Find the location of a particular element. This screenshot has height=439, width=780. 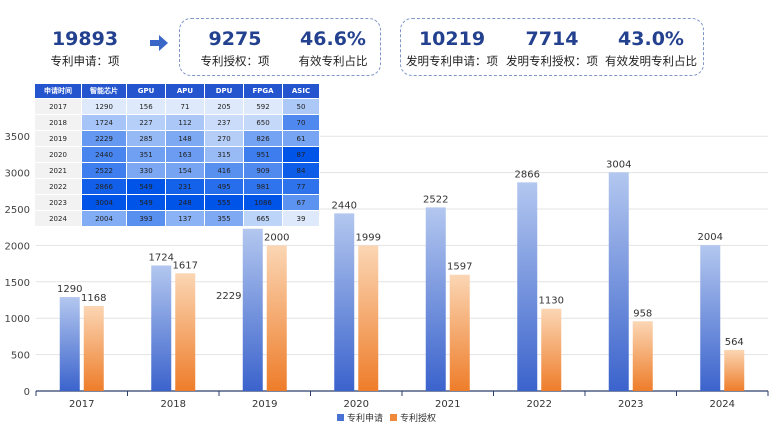

invention-summary-box is located at coordinates (552, 47).